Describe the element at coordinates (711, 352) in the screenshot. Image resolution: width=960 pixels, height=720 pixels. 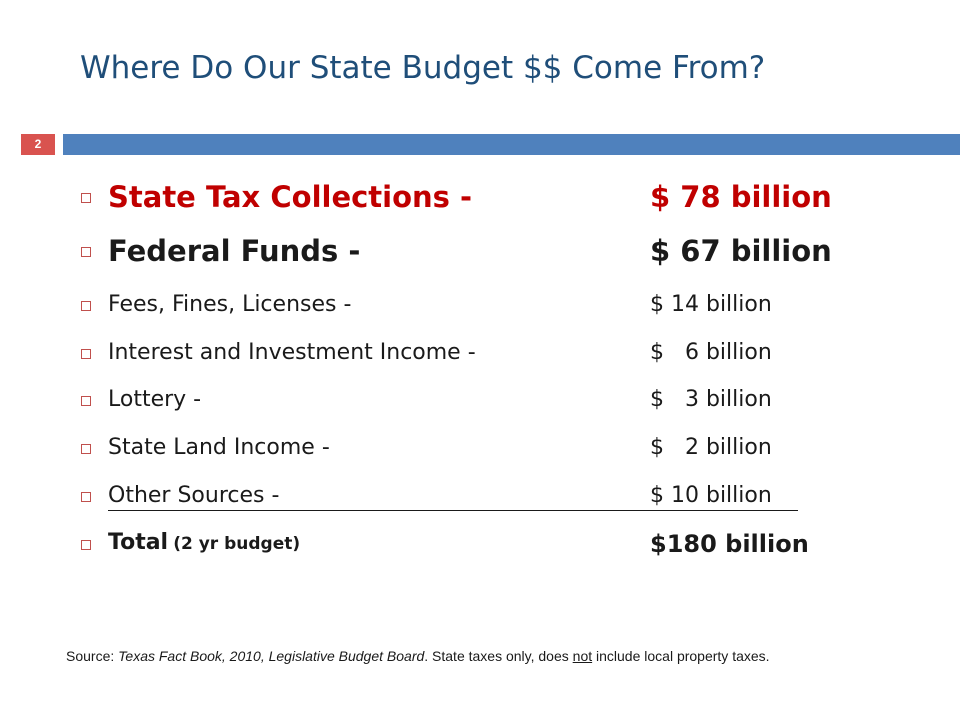
I see `revenue-amount: $ 6 billion` at that location.